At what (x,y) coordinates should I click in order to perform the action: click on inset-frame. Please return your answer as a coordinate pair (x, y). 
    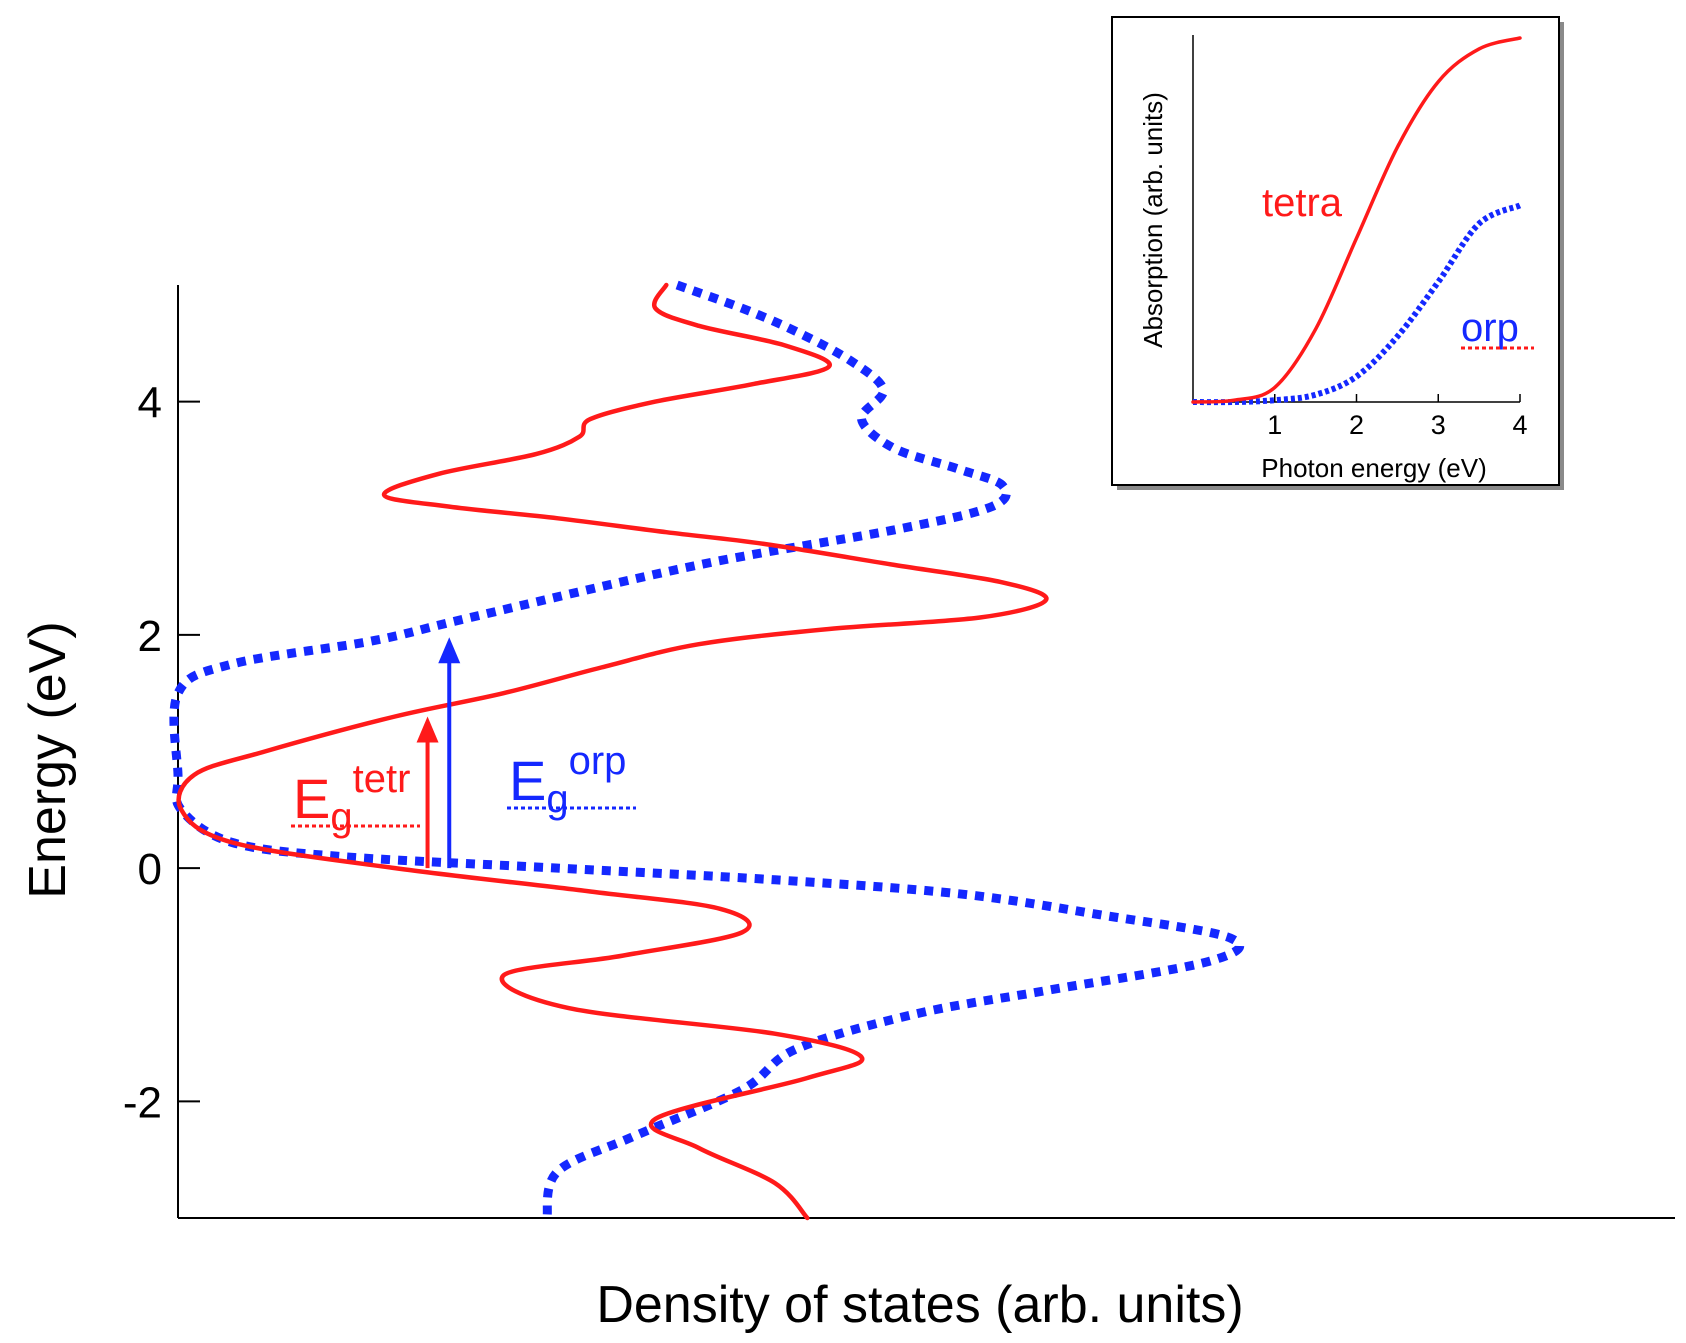
    Looking at the image, I should click on (1335, 251).